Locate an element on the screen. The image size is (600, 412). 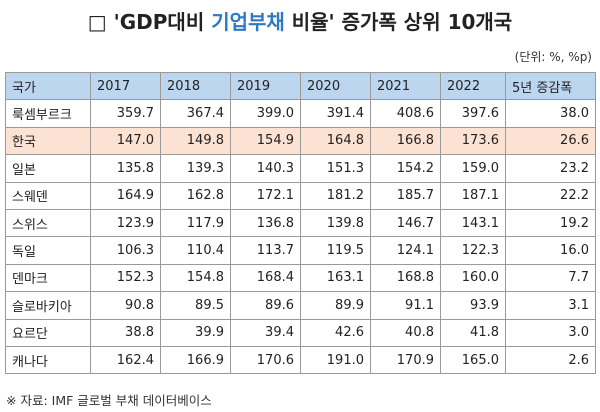
cell: 139.3 is located at coordinates (195, 168).